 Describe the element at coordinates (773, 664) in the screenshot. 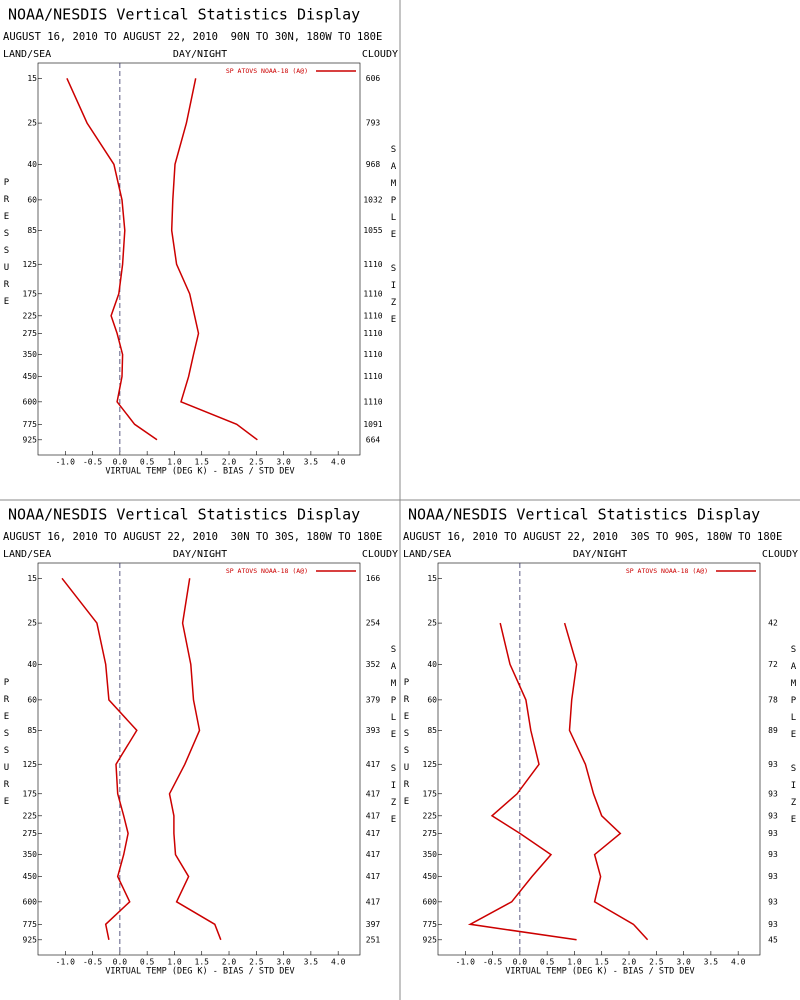

I see `sample-size: 72` at that location.